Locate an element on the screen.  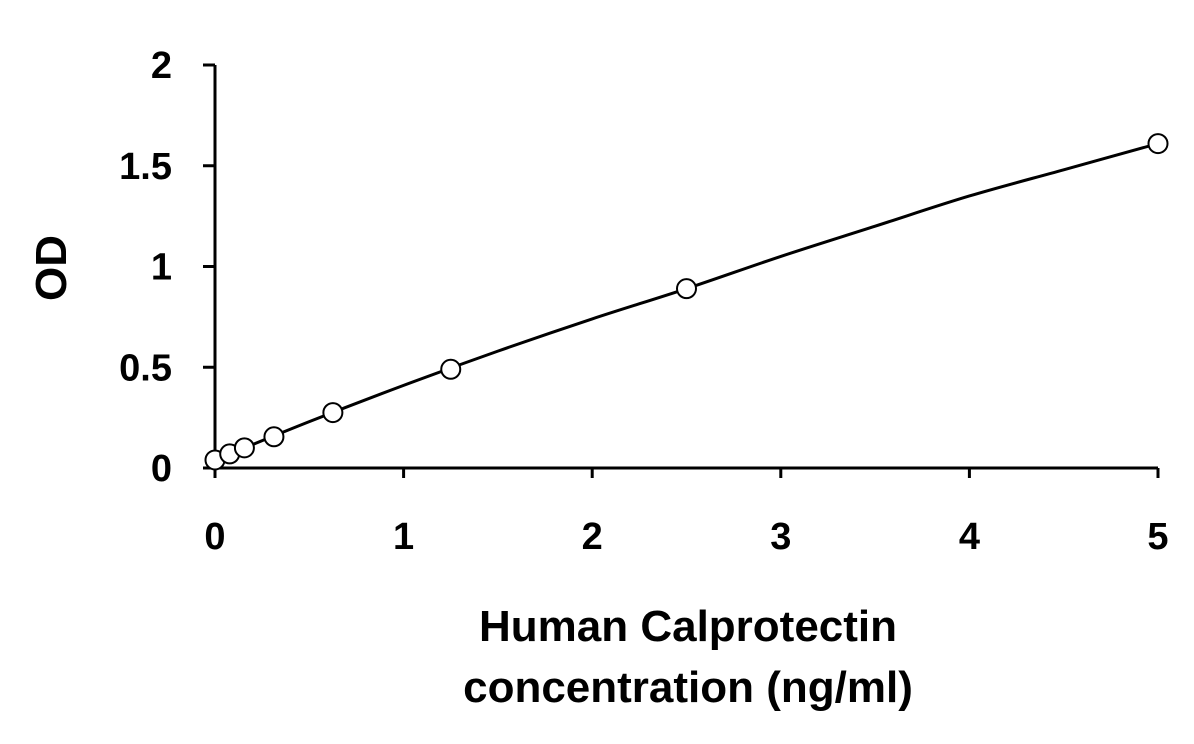
y-tick-label: 1.5 is located at coordinates (145, 167).